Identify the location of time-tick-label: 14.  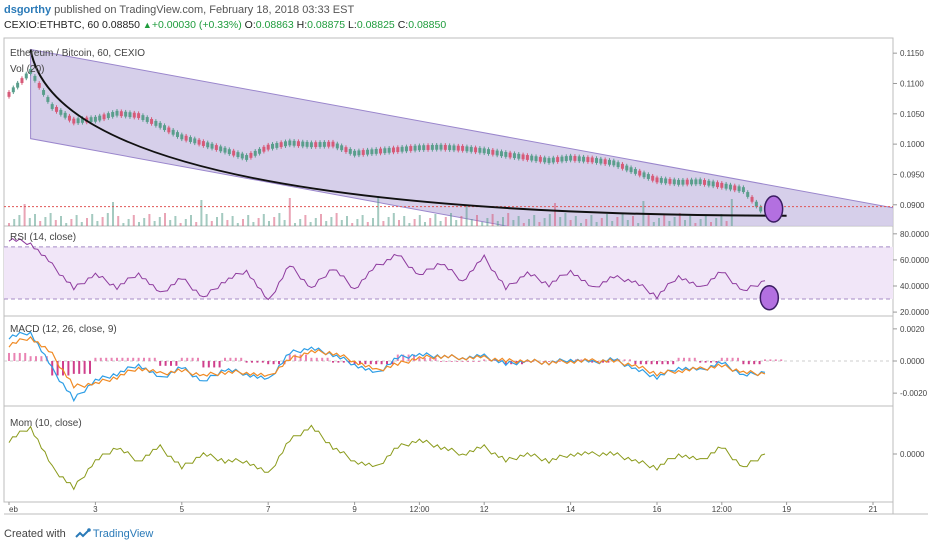
(570, 509).